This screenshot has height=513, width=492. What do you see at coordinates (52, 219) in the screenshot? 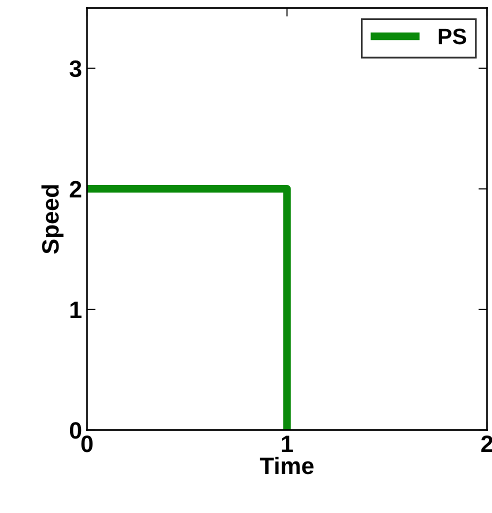
I see `y-axis-title: Speed` at bounding box center [52, 219].